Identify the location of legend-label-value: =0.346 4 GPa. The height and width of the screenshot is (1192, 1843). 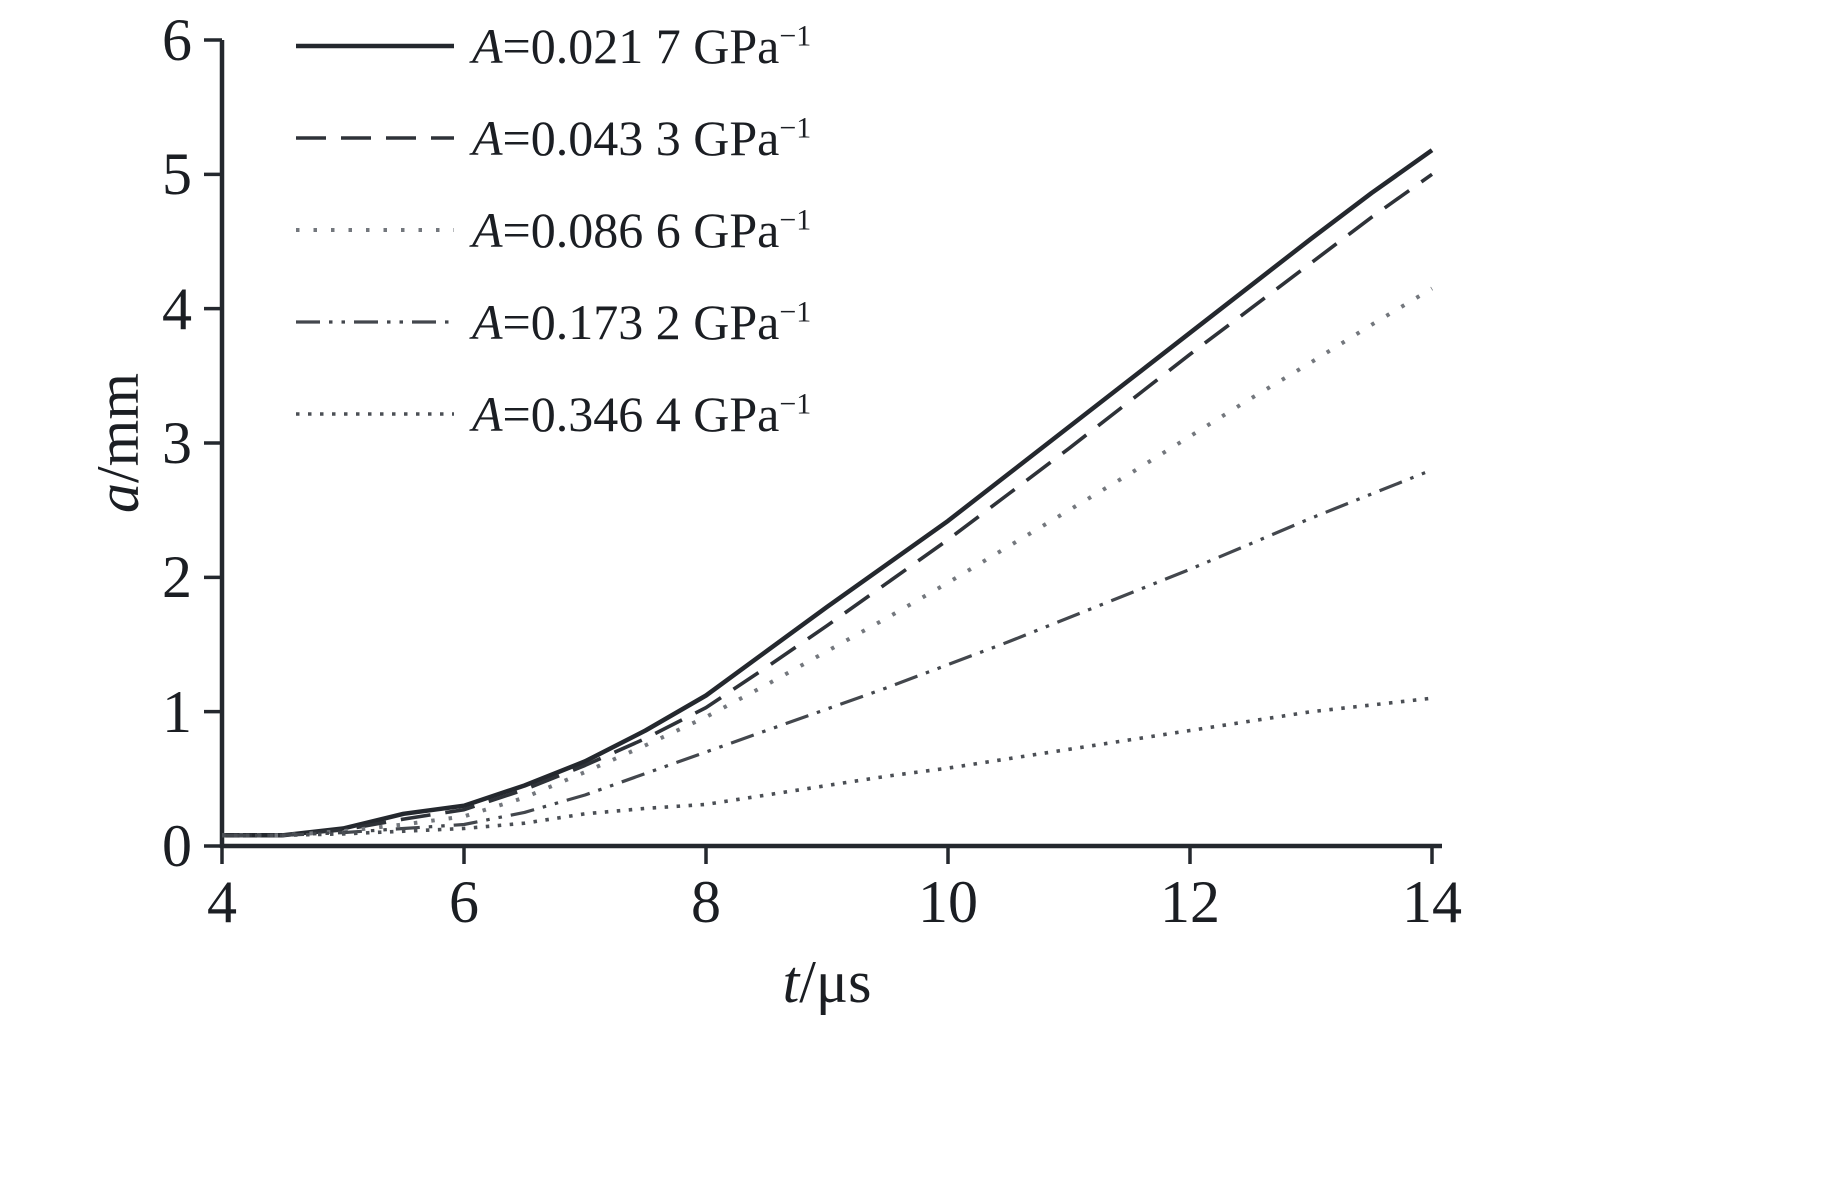
(641, 414).